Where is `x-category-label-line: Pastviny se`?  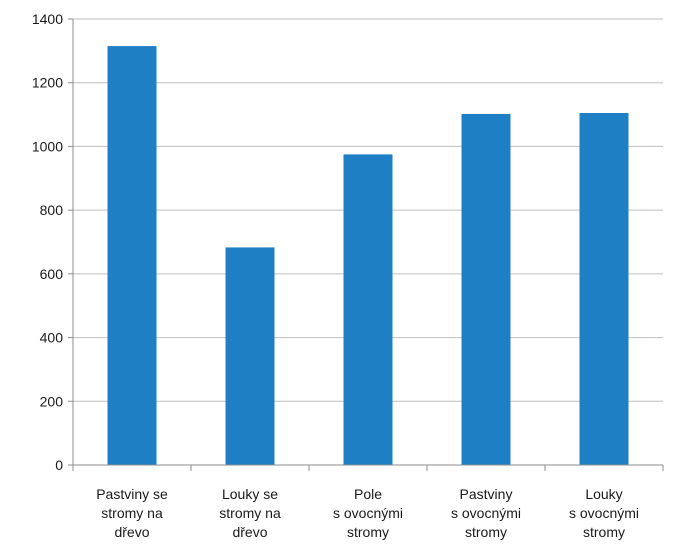 x-category-label-line: Pastviny se is located at coordinates (132, 494).